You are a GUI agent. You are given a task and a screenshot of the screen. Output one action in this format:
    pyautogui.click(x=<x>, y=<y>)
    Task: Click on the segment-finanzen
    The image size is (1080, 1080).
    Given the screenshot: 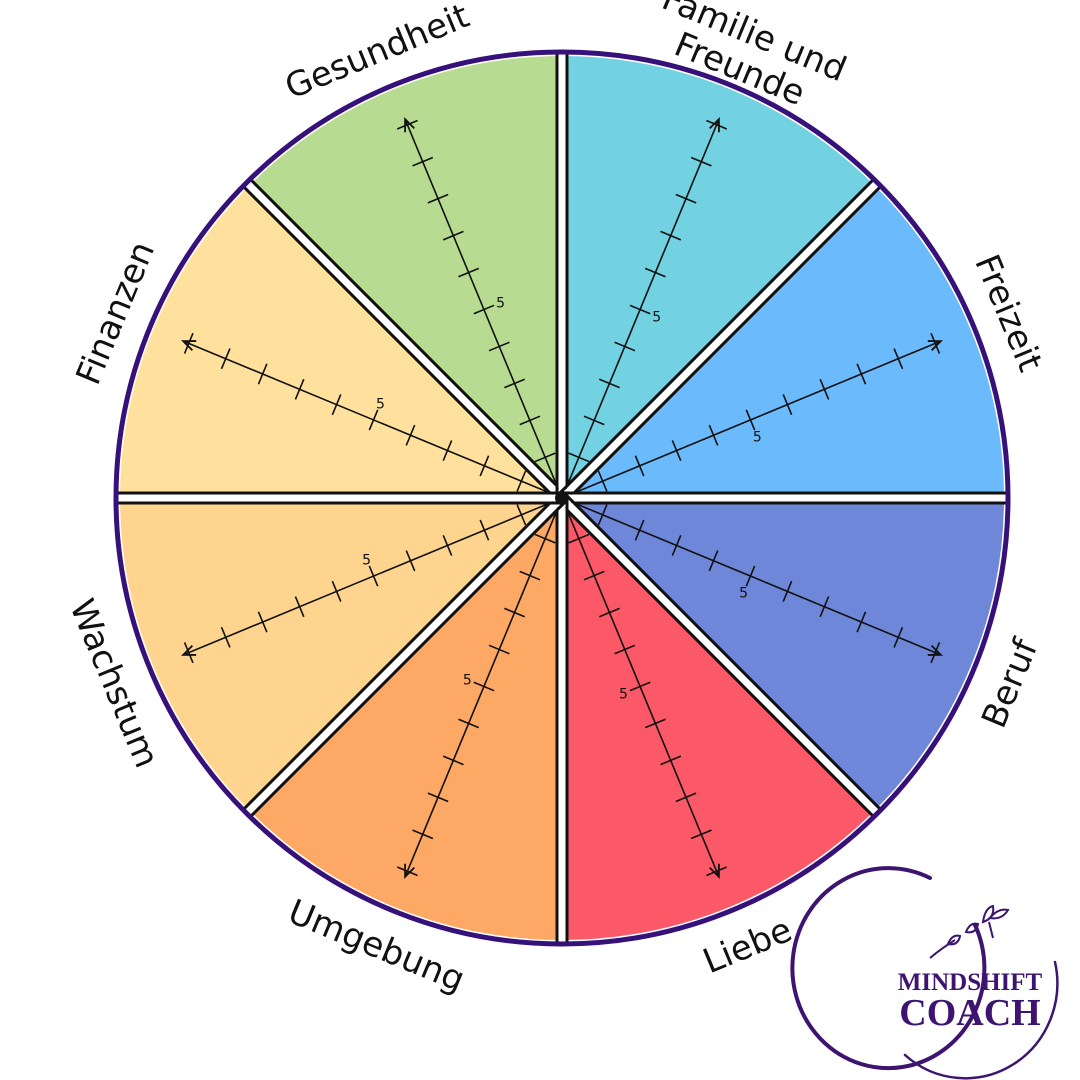 What is the action you would take?
    pyautogui.click(x=341, y=341)
    